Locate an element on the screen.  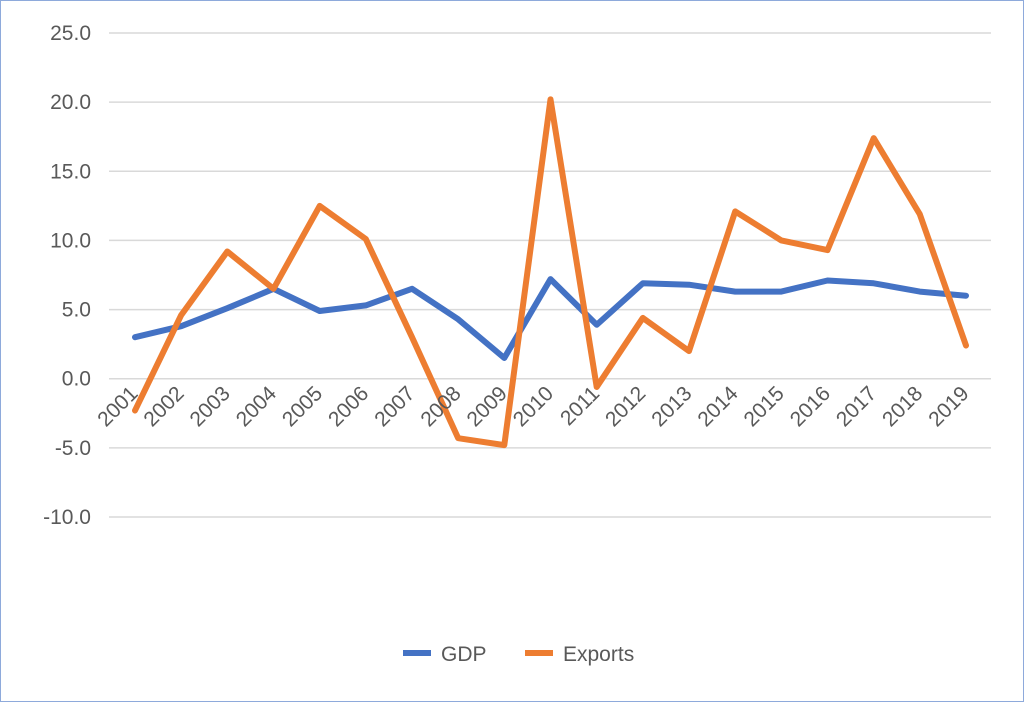
x-tick-label: 2015 is located at coordinates (764, 406).